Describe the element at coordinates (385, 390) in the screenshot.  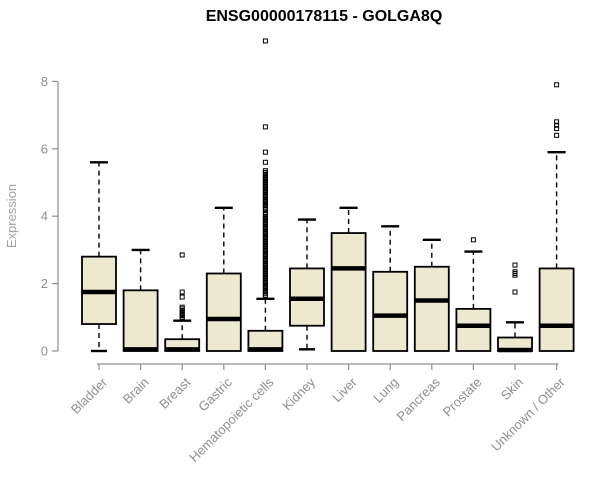
I see `x-tick-label-lung: Lung` at that location.